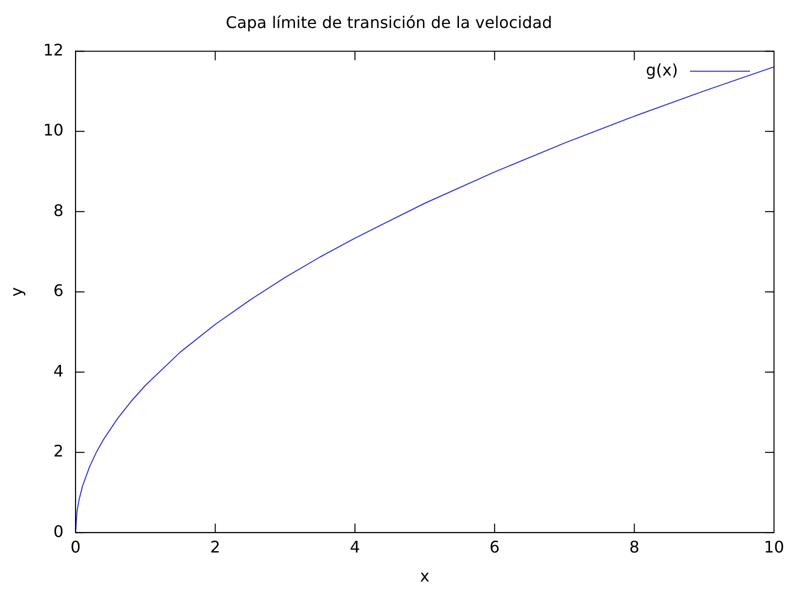 Image resolution: width=800 pixels, height=595 pixels. What do you see at coordinates (662, 70) in the screenshot?
I see `legend-label: g(x)` at bounding box center [662, 70].